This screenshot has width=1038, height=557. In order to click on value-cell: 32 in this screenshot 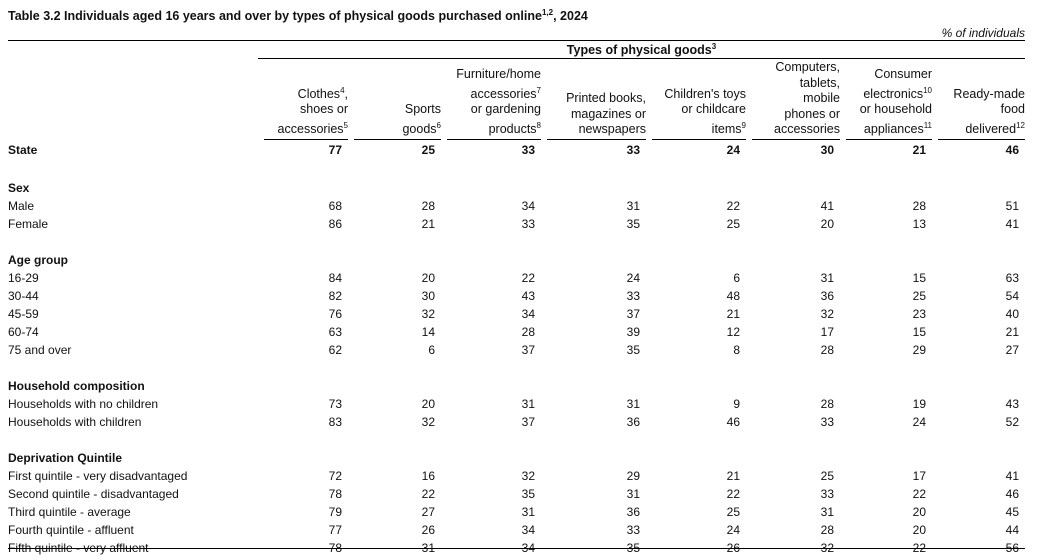, I will do `click(528, 475)`.